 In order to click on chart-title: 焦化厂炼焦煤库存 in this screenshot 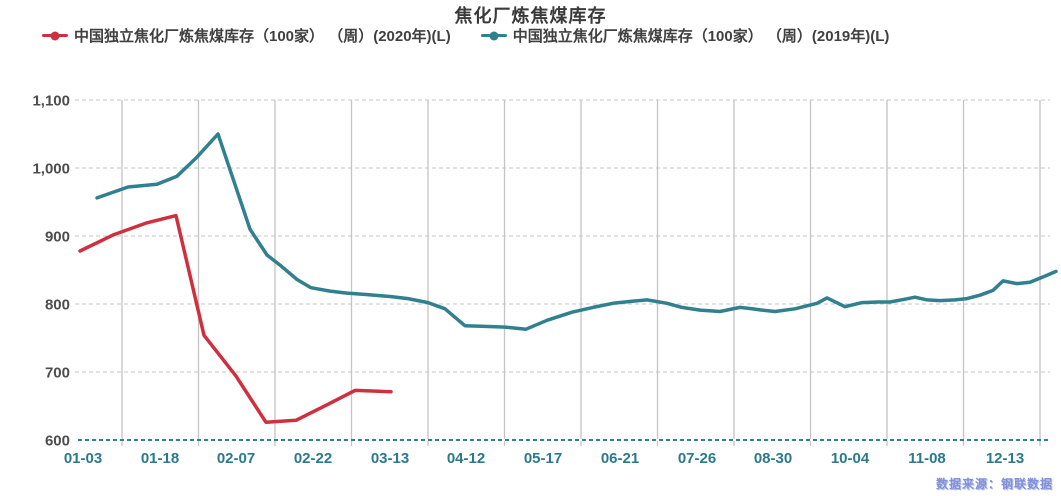, I will do `click(530, 16)`.